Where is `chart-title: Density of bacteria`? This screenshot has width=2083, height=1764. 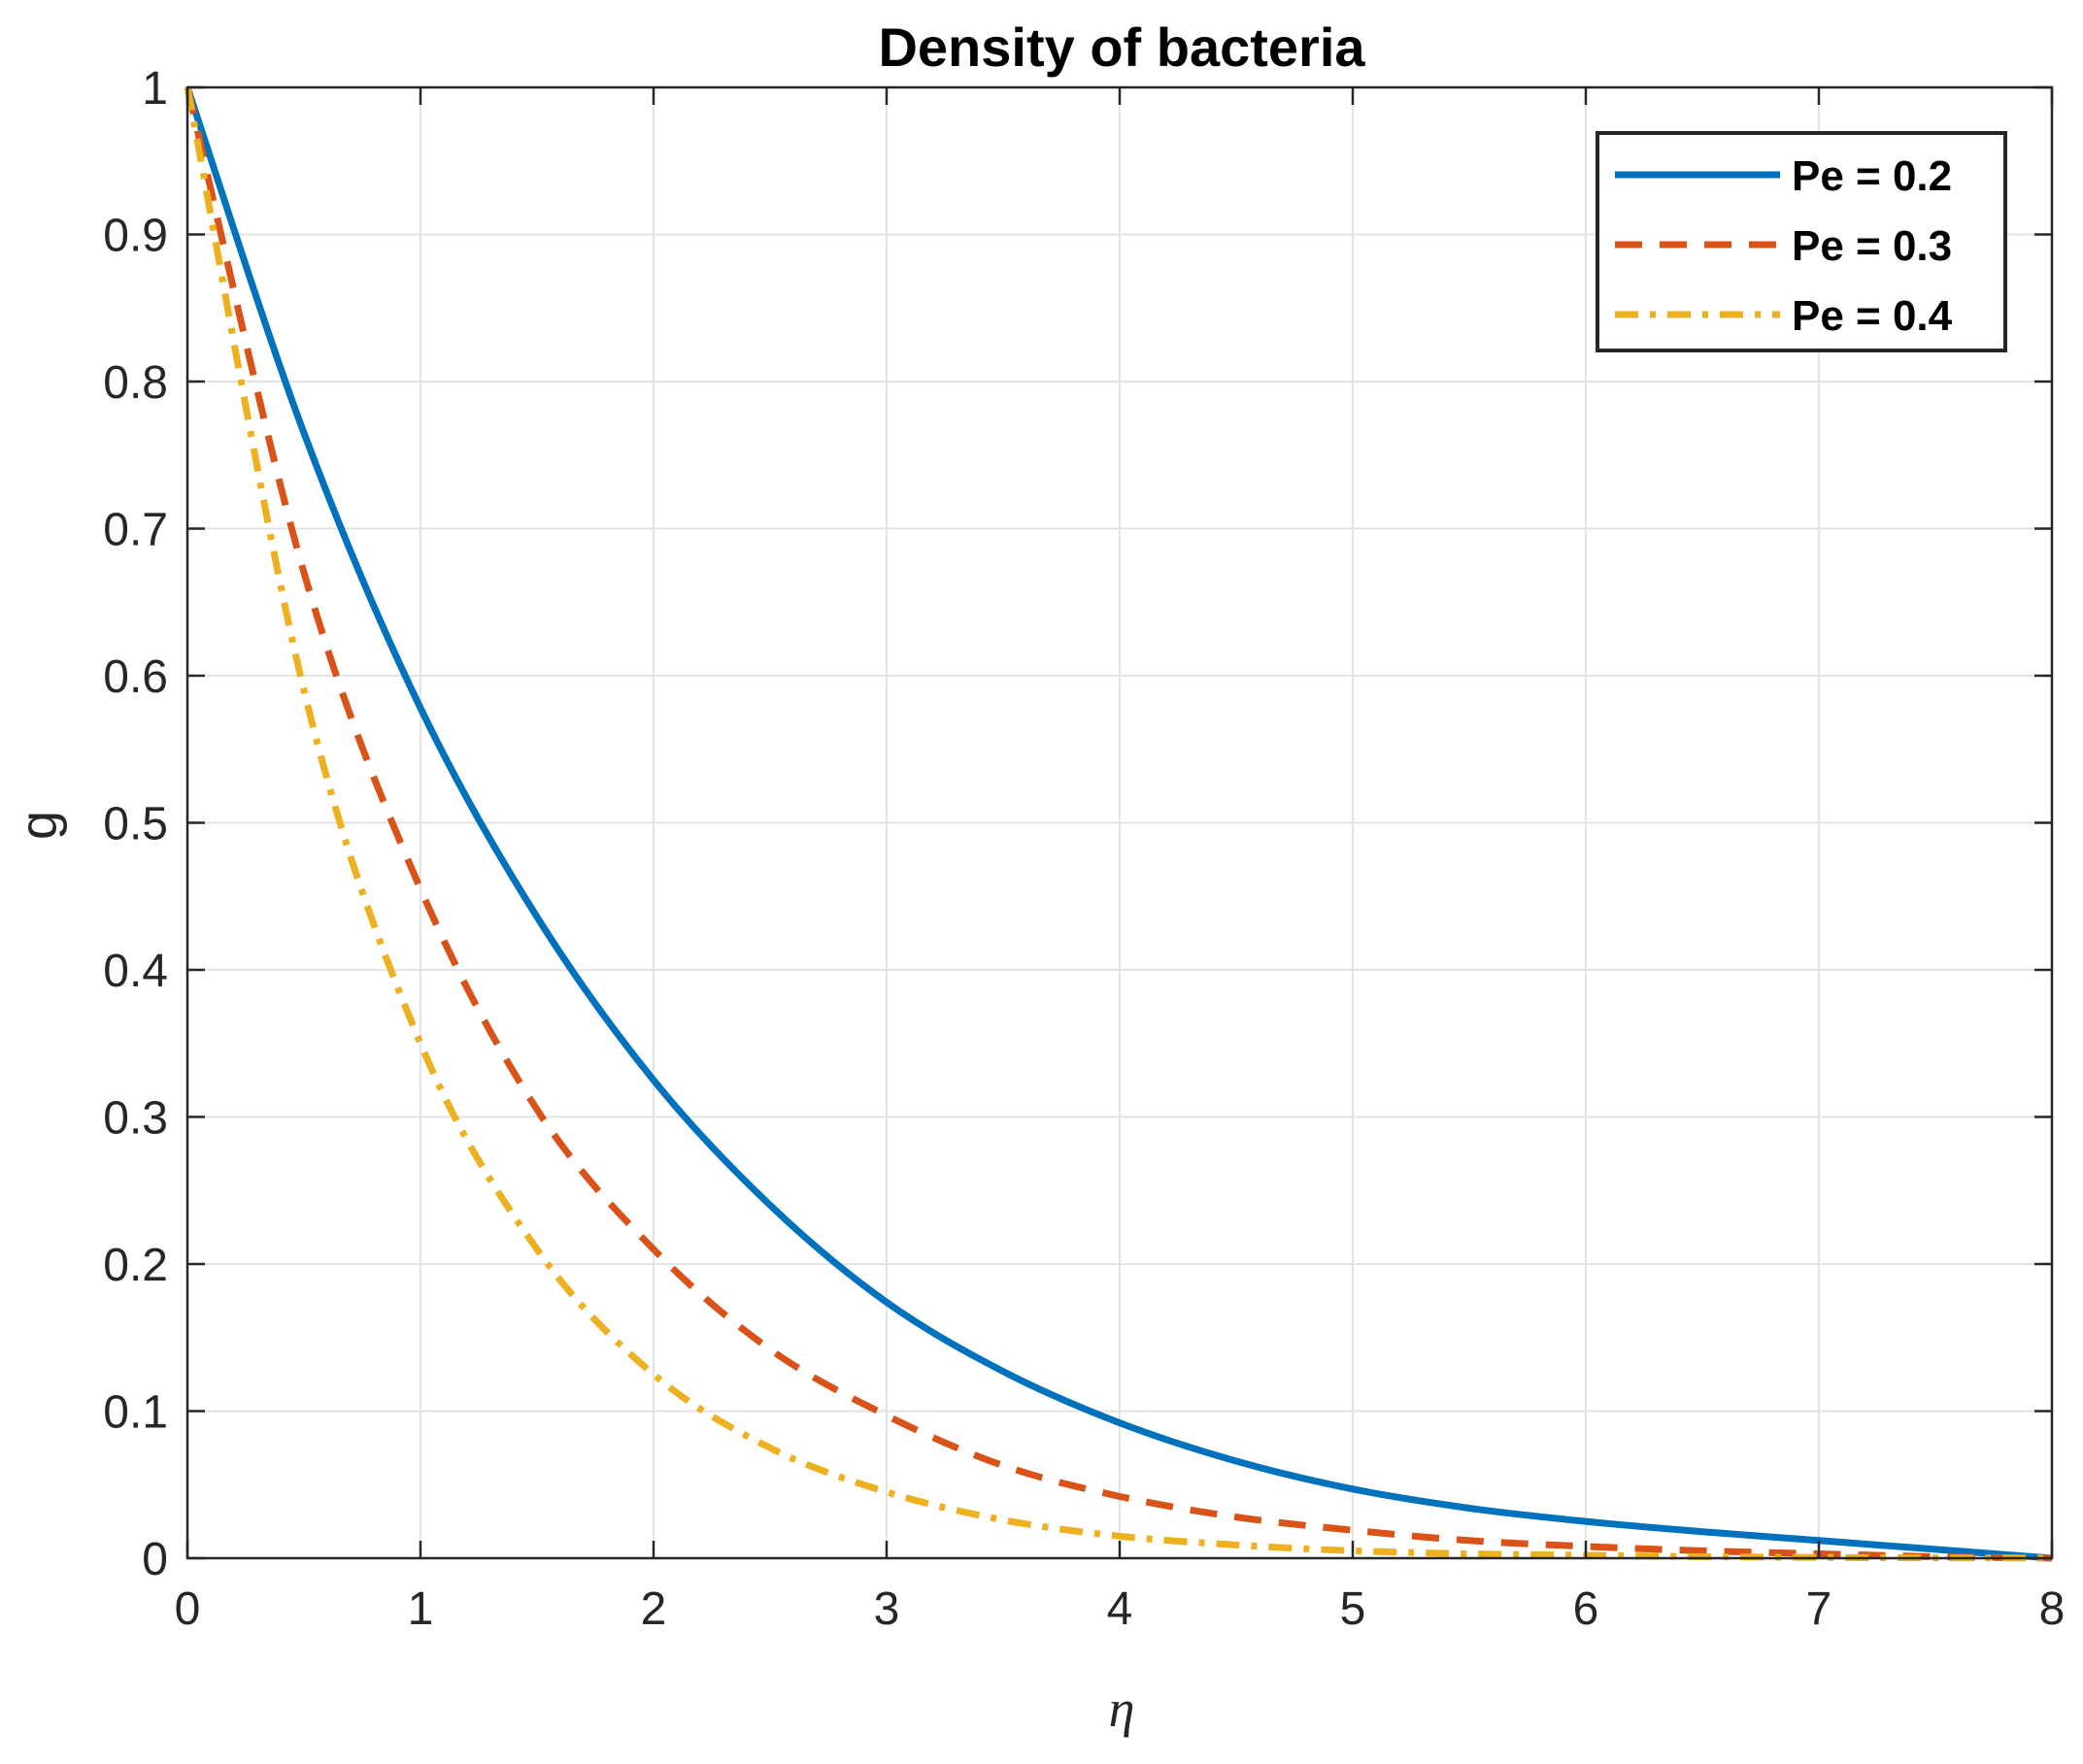
chart-title: Density of bacteria is located at coordinates (1121, 47).